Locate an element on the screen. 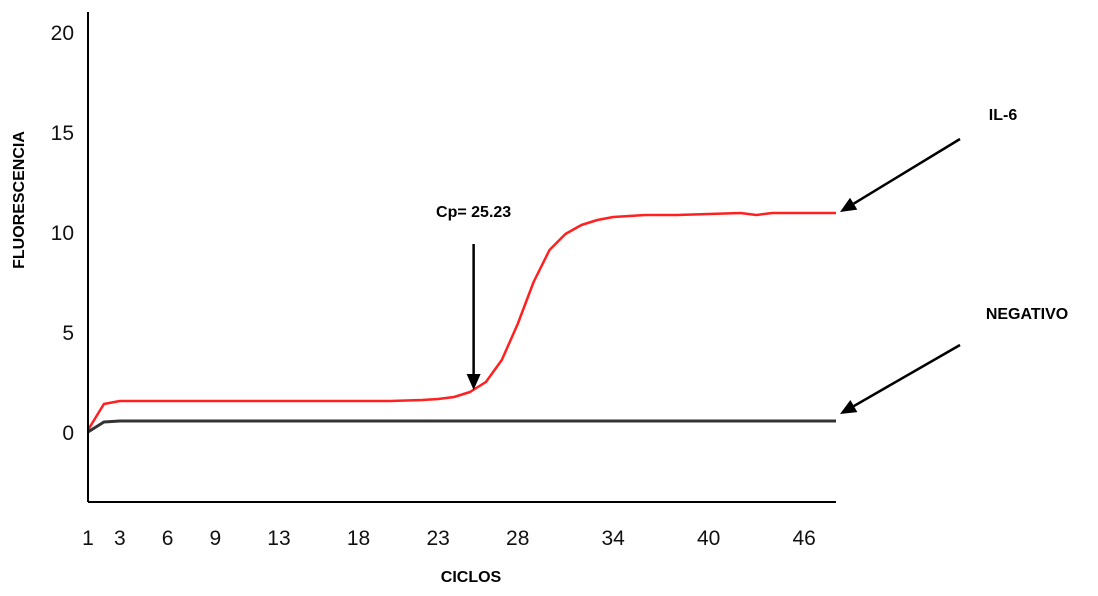 This screenshot has width=1098, height=596. y-tick-labels: 20 15 10 5 0 is located at coordinates (62, 233).